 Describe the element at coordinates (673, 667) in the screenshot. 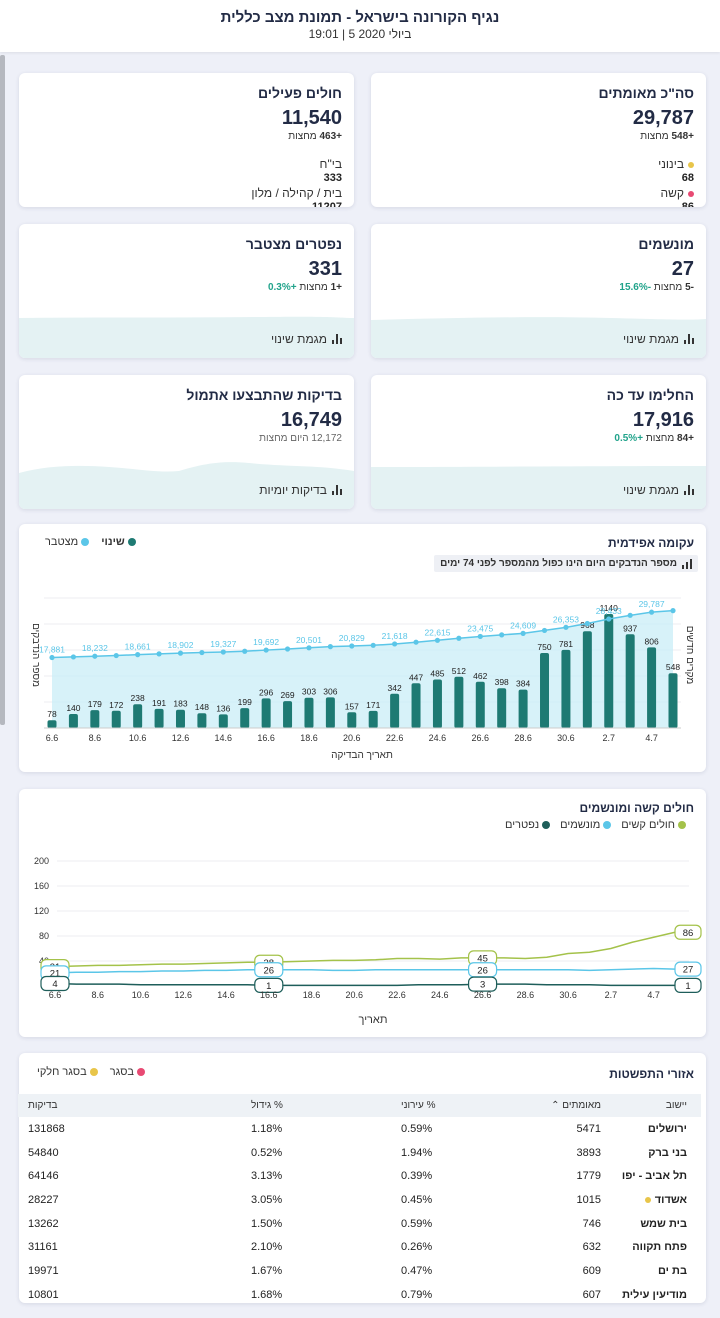

I see `bar-label: 548` at that location.